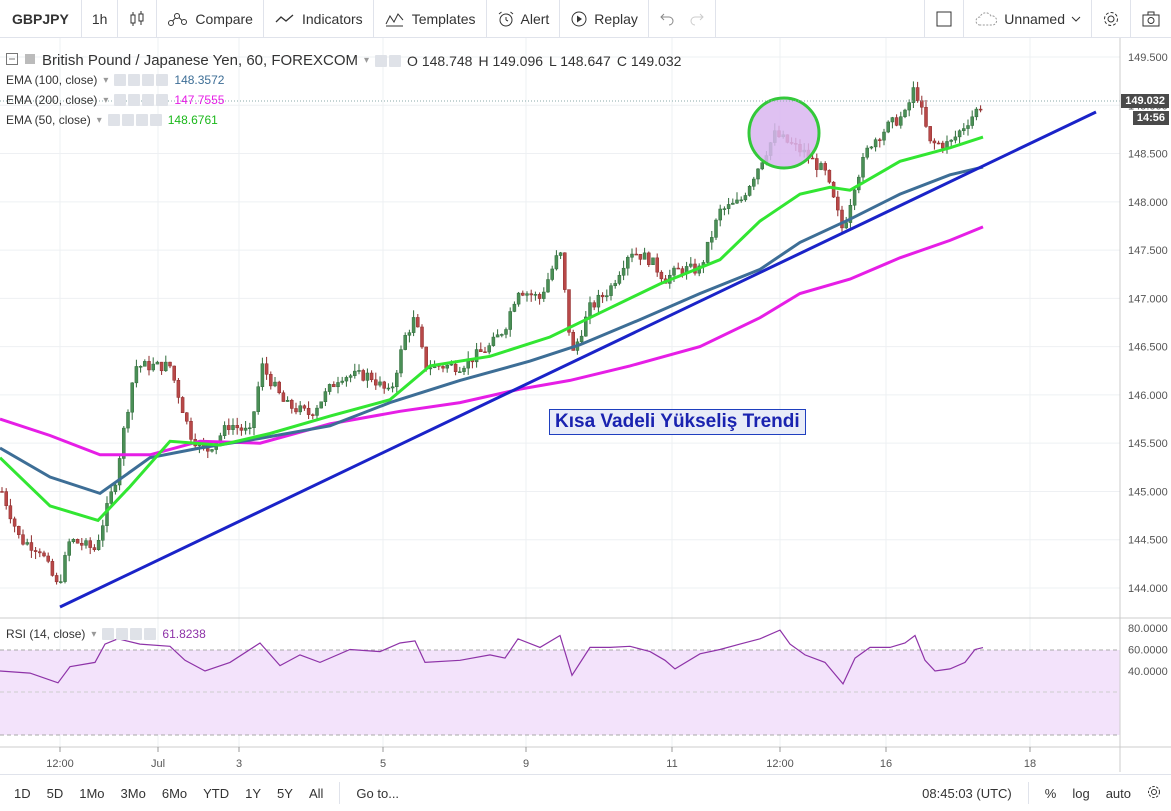 The height and width of the screenshot is (811, 1171). What do you see at coordinates (604, 18) in the screenshot?
I see `replay-button: Replay` at bounding box center [604, 18].